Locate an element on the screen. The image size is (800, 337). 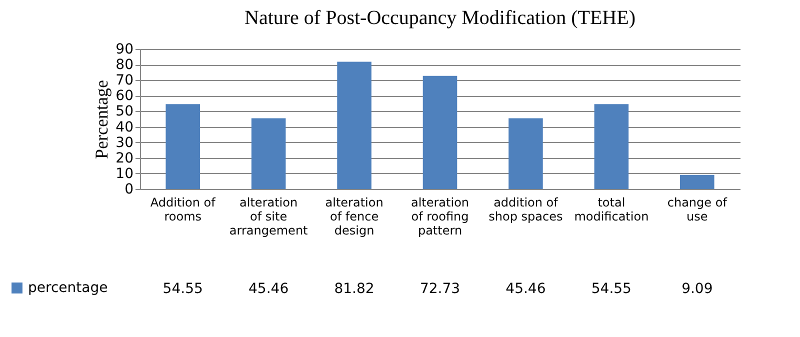
y-tick-label: 90 is located at coordinates (125, 50).